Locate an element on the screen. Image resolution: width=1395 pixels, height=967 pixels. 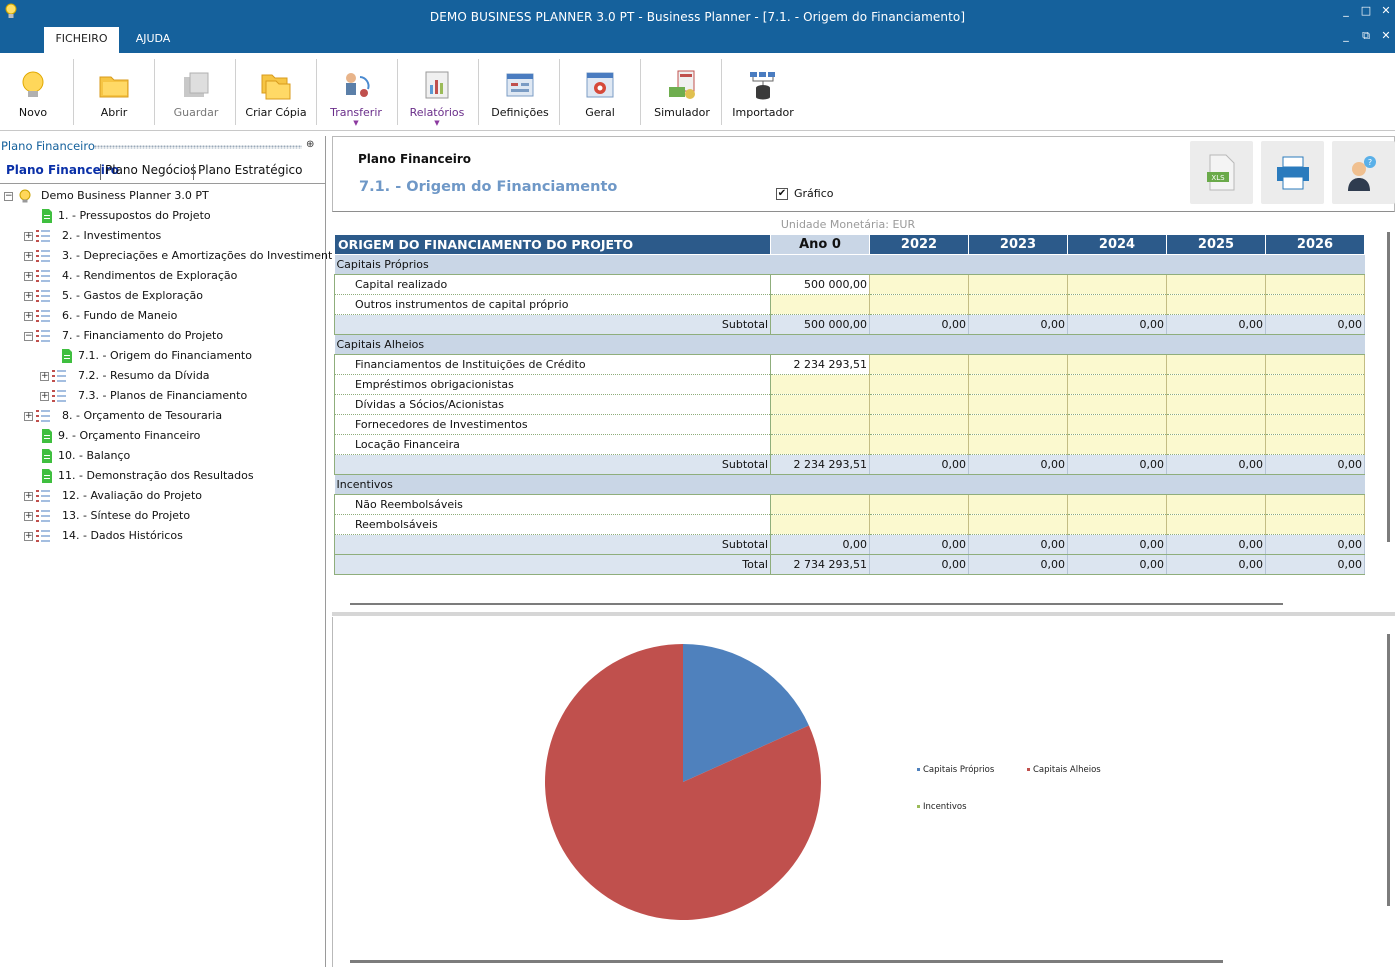
close-button: ✕ is located at coordinates (1386, 10).